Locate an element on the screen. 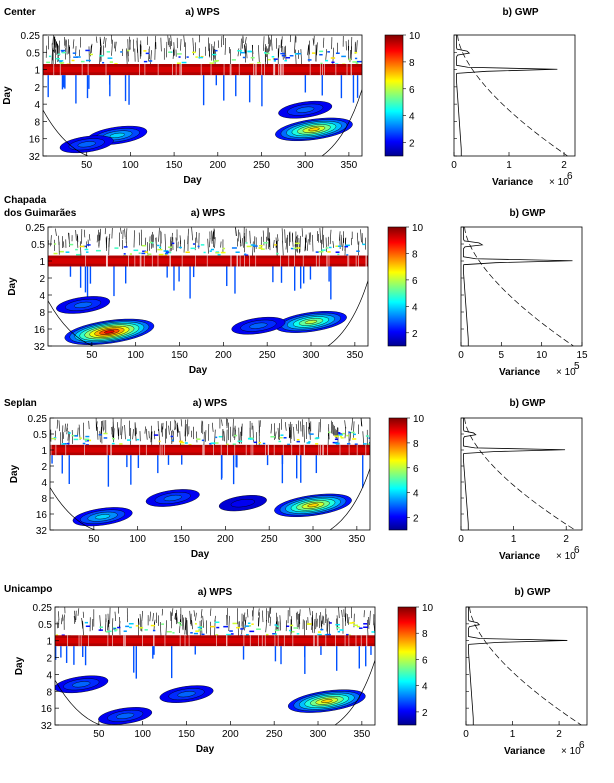  x-tick-label: 100 is located at coordinates (137, 539).